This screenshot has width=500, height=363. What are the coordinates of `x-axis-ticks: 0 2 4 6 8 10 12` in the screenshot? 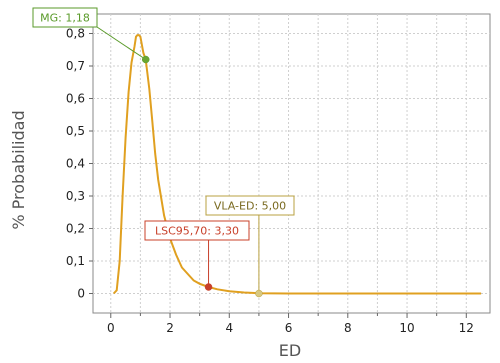 It's located at (290, 324).